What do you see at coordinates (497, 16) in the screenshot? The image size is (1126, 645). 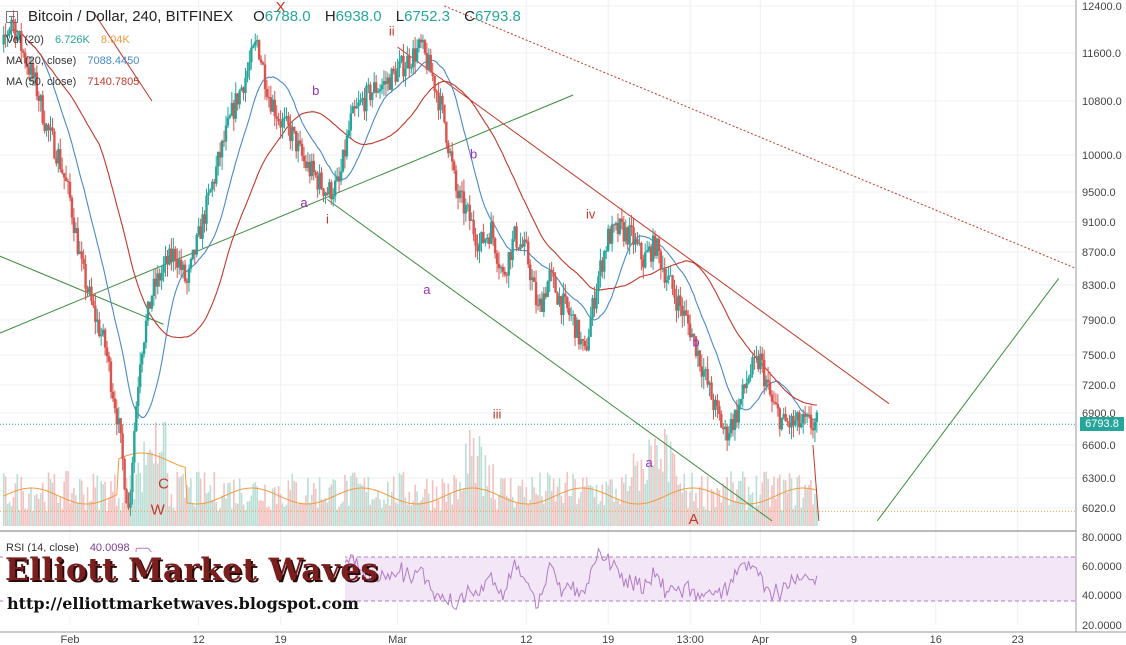 I see `close-value: 6793.8` at bounding box center [497, 16].